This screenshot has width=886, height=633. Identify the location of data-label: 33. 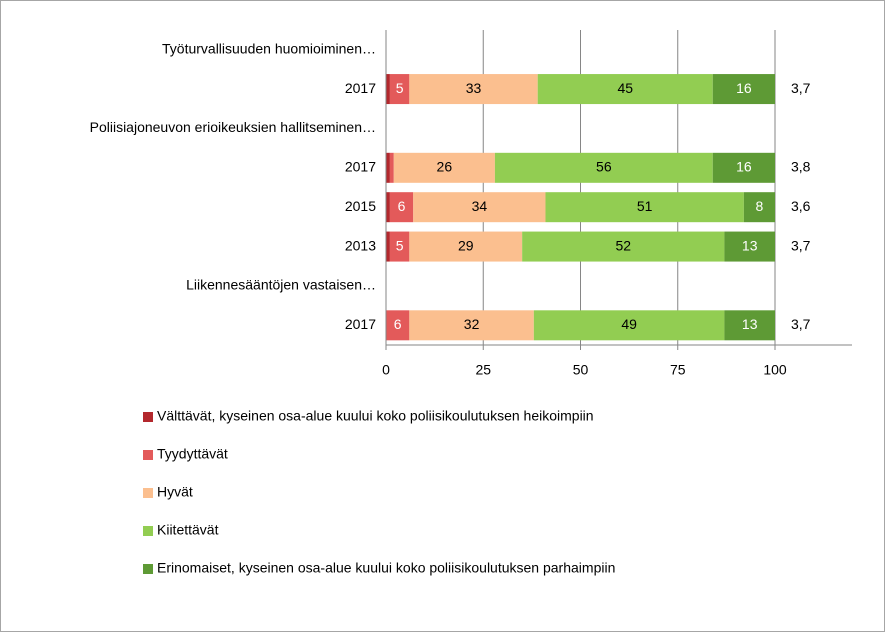
(474, 88).